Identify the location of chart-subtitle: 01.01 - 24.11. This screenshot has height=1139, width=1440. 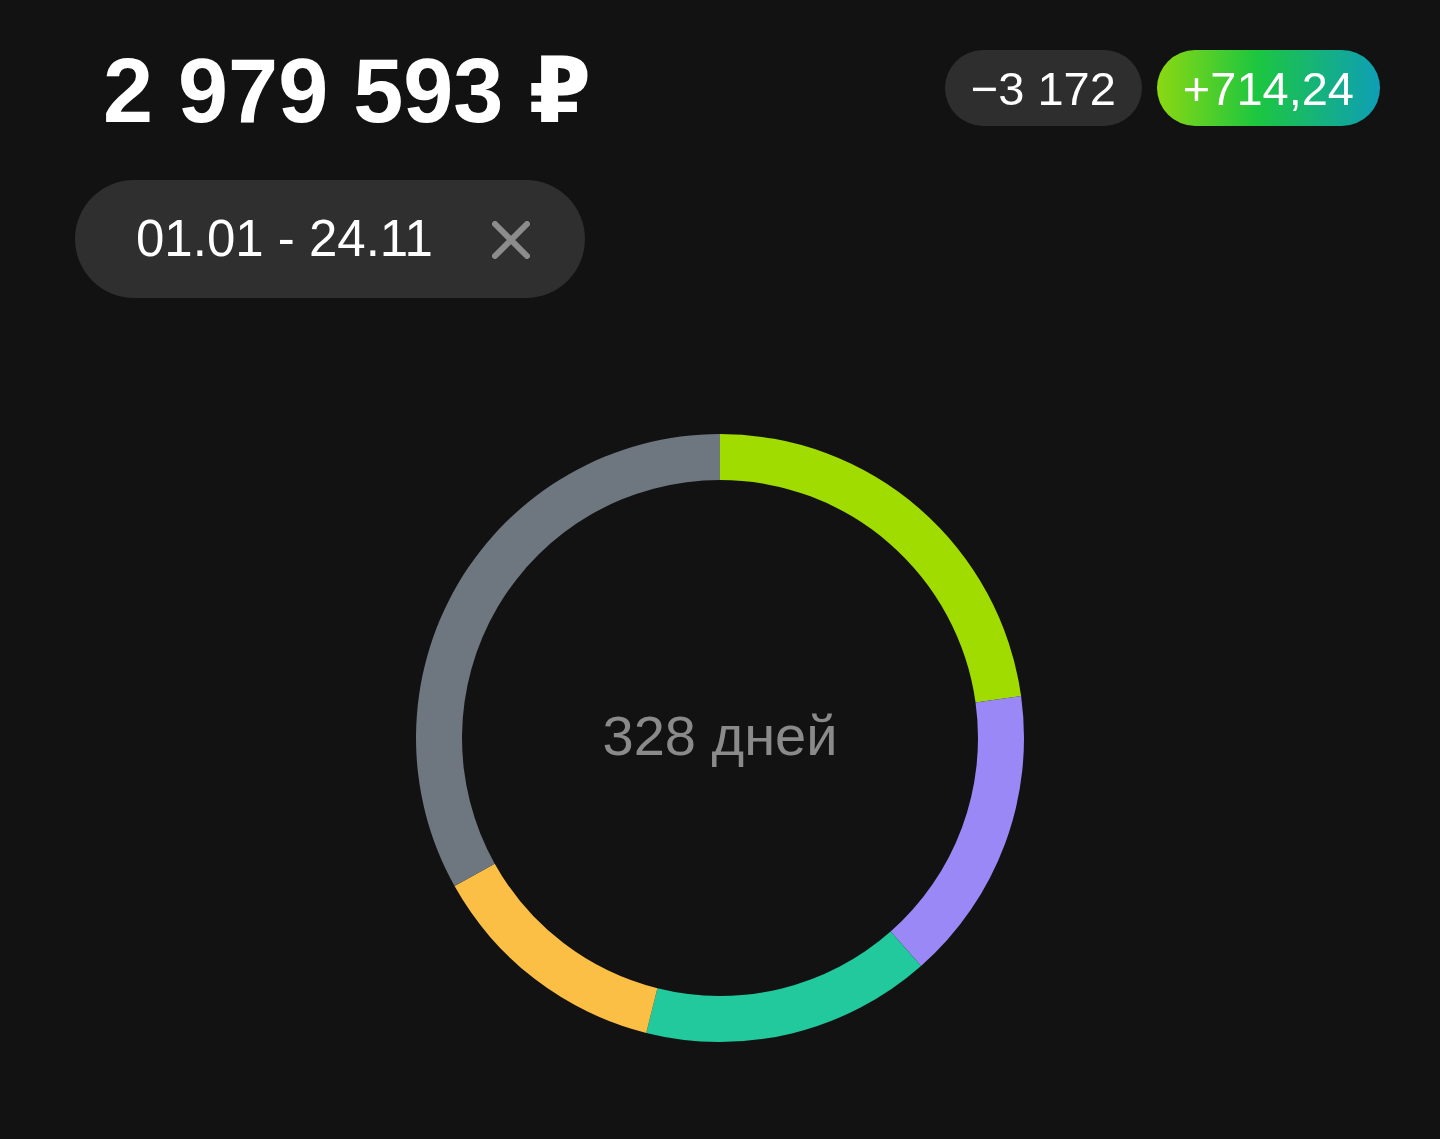
(284, 239).